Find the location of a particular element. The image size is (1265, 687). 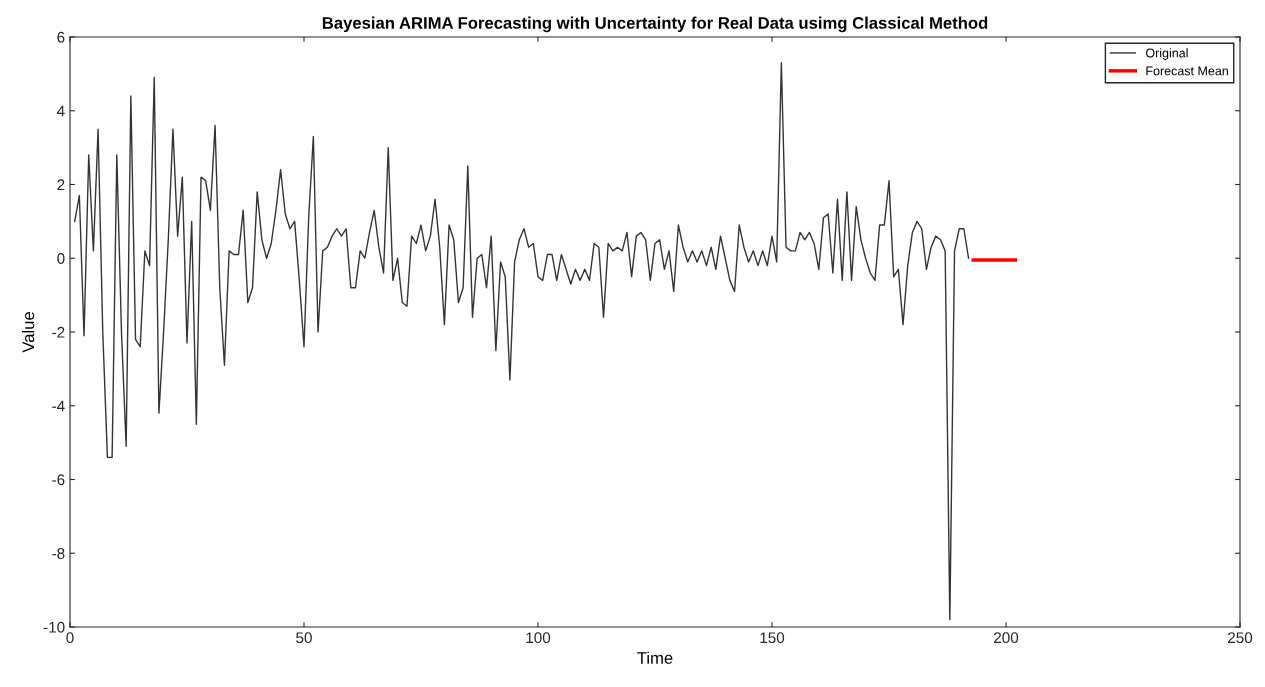

chart-title: Bayesian ARIMA Forecasting with Uncertainty for Real Data usimg Classical Method is located at coordinates (655, 24).